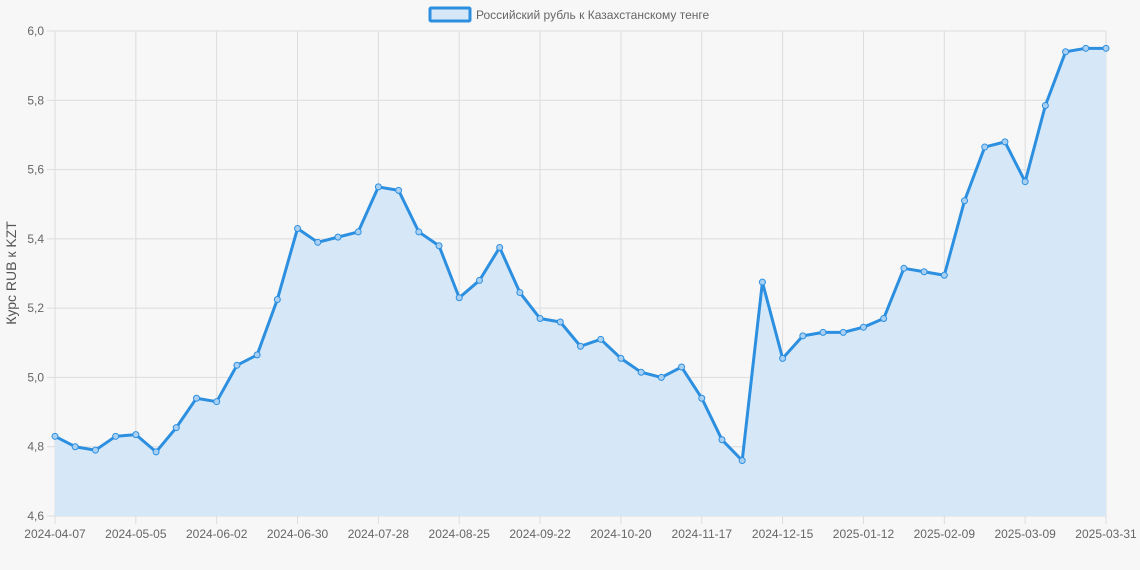 This screenshot has height=570, width=1140. Describe the element at coordinates (35, 377) in the screenshot. I see `y-tick-label: 5,0` at that location.